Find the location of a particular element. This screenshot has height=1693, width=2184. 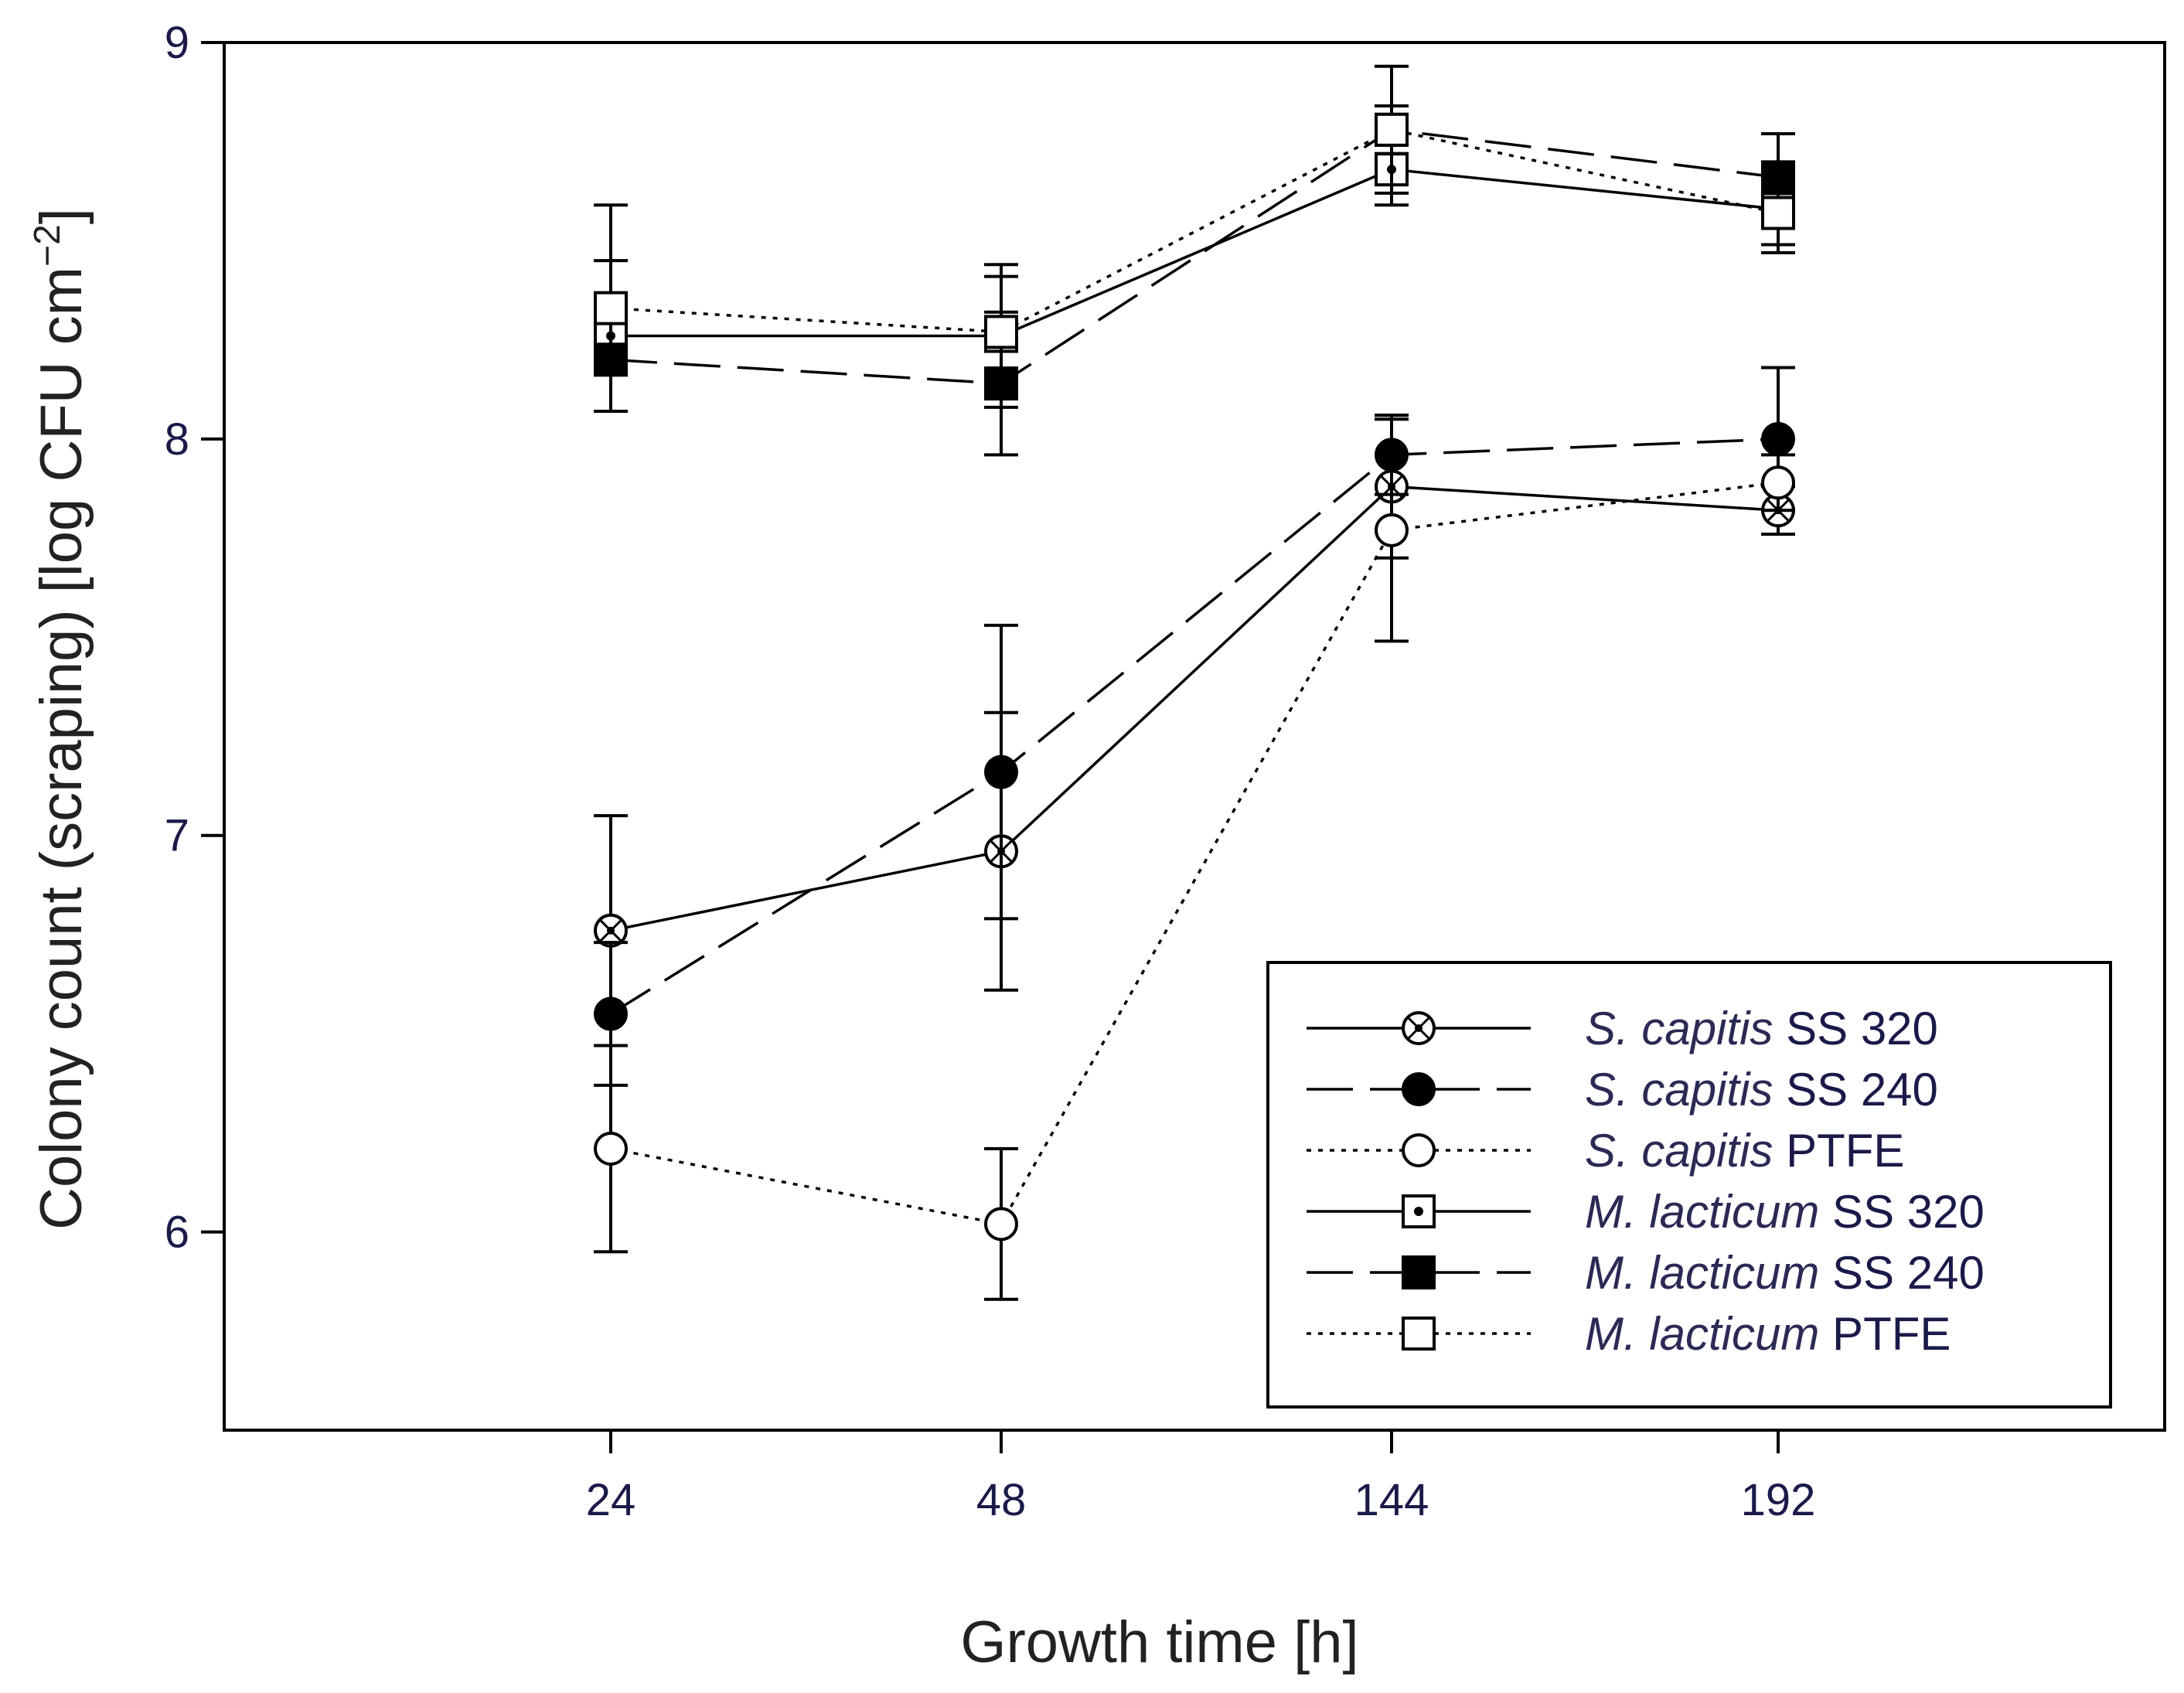

legend-item: S. capitis PTFE is located at coordinates (1605, 1151).